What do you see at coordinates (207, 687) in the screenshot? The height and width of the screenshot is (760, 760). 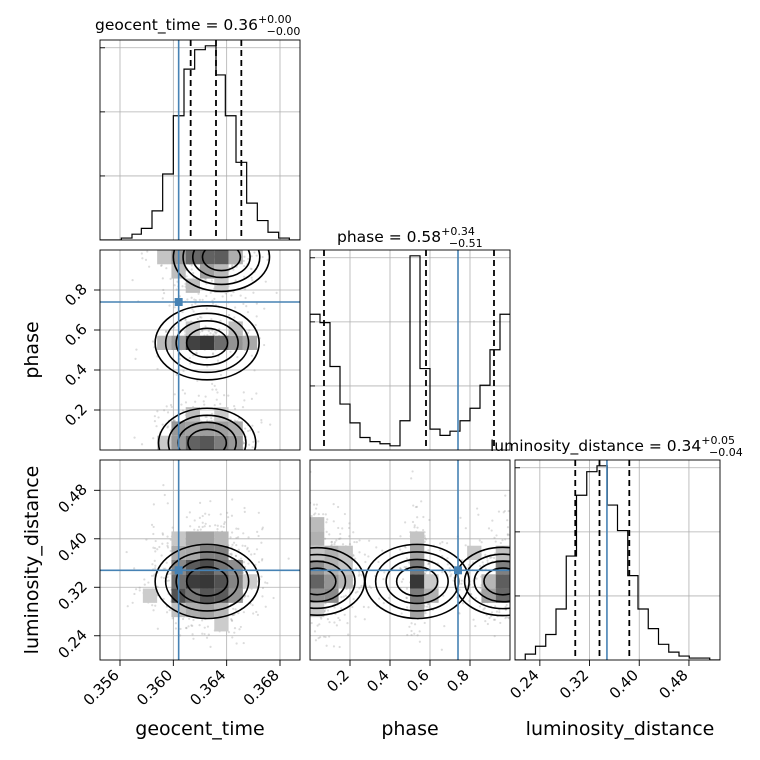 I see `xtick-label-geocent-time-2: 0.364` at bounding box center [207, 687].